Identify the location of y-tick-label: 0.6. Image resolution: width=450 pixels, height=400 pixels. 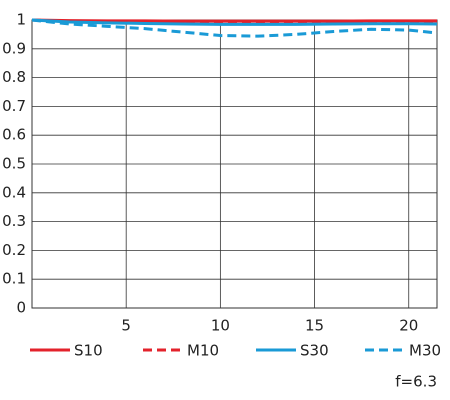
(14, 135).